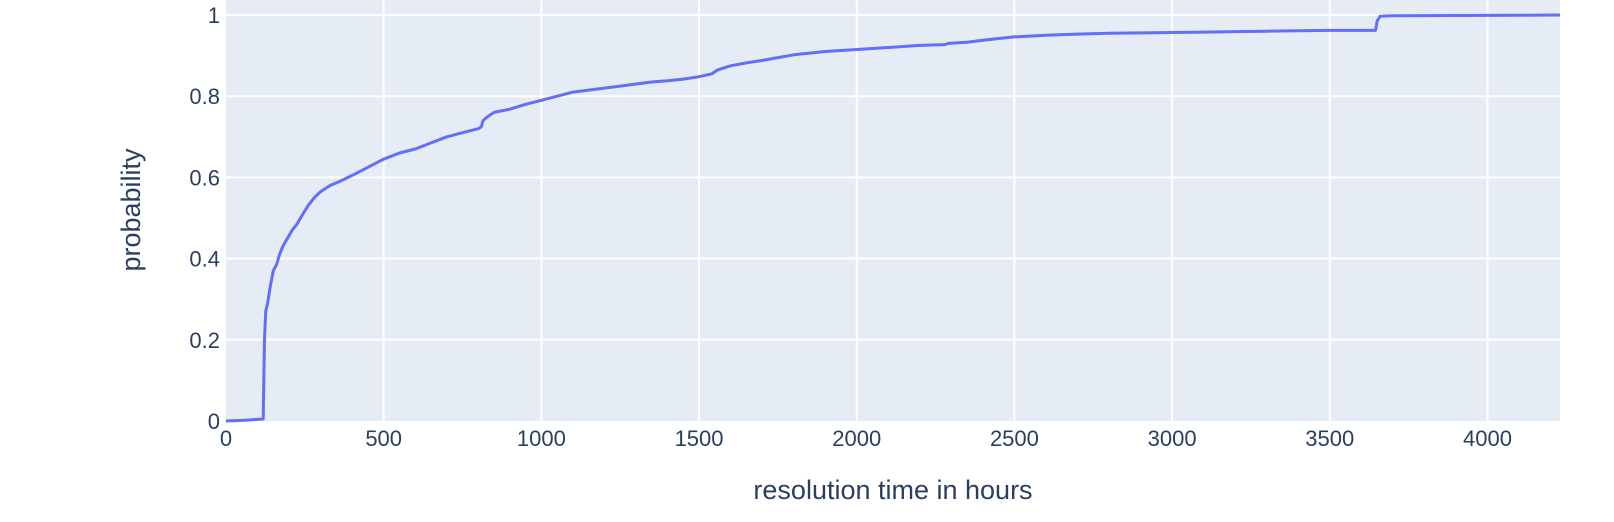  I want to click on x-tick-label: 3500, so click(1329, 438).